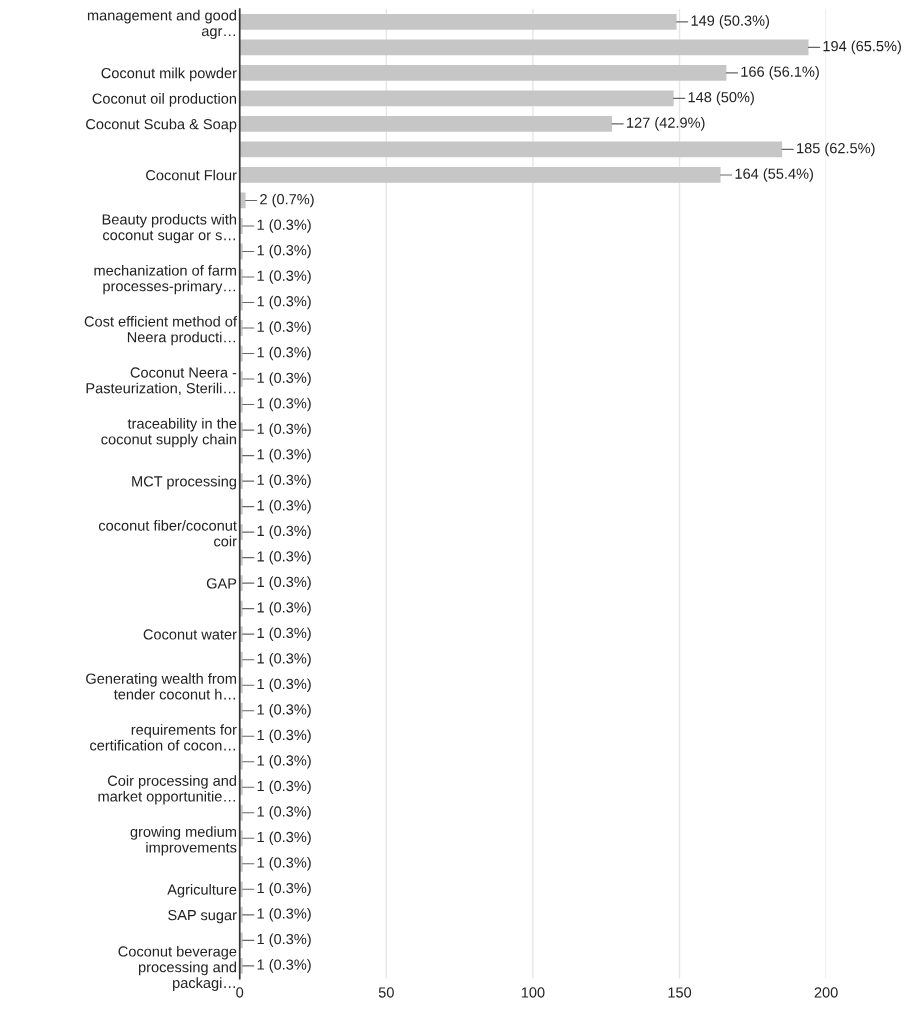 The height and width of the screenshot is (1012, 922). What do you see at coordinates (161, 125) in the screenshot?
I see `y-tick-label: Coconut Scuba & Soap` at bounding box center [161, 125].